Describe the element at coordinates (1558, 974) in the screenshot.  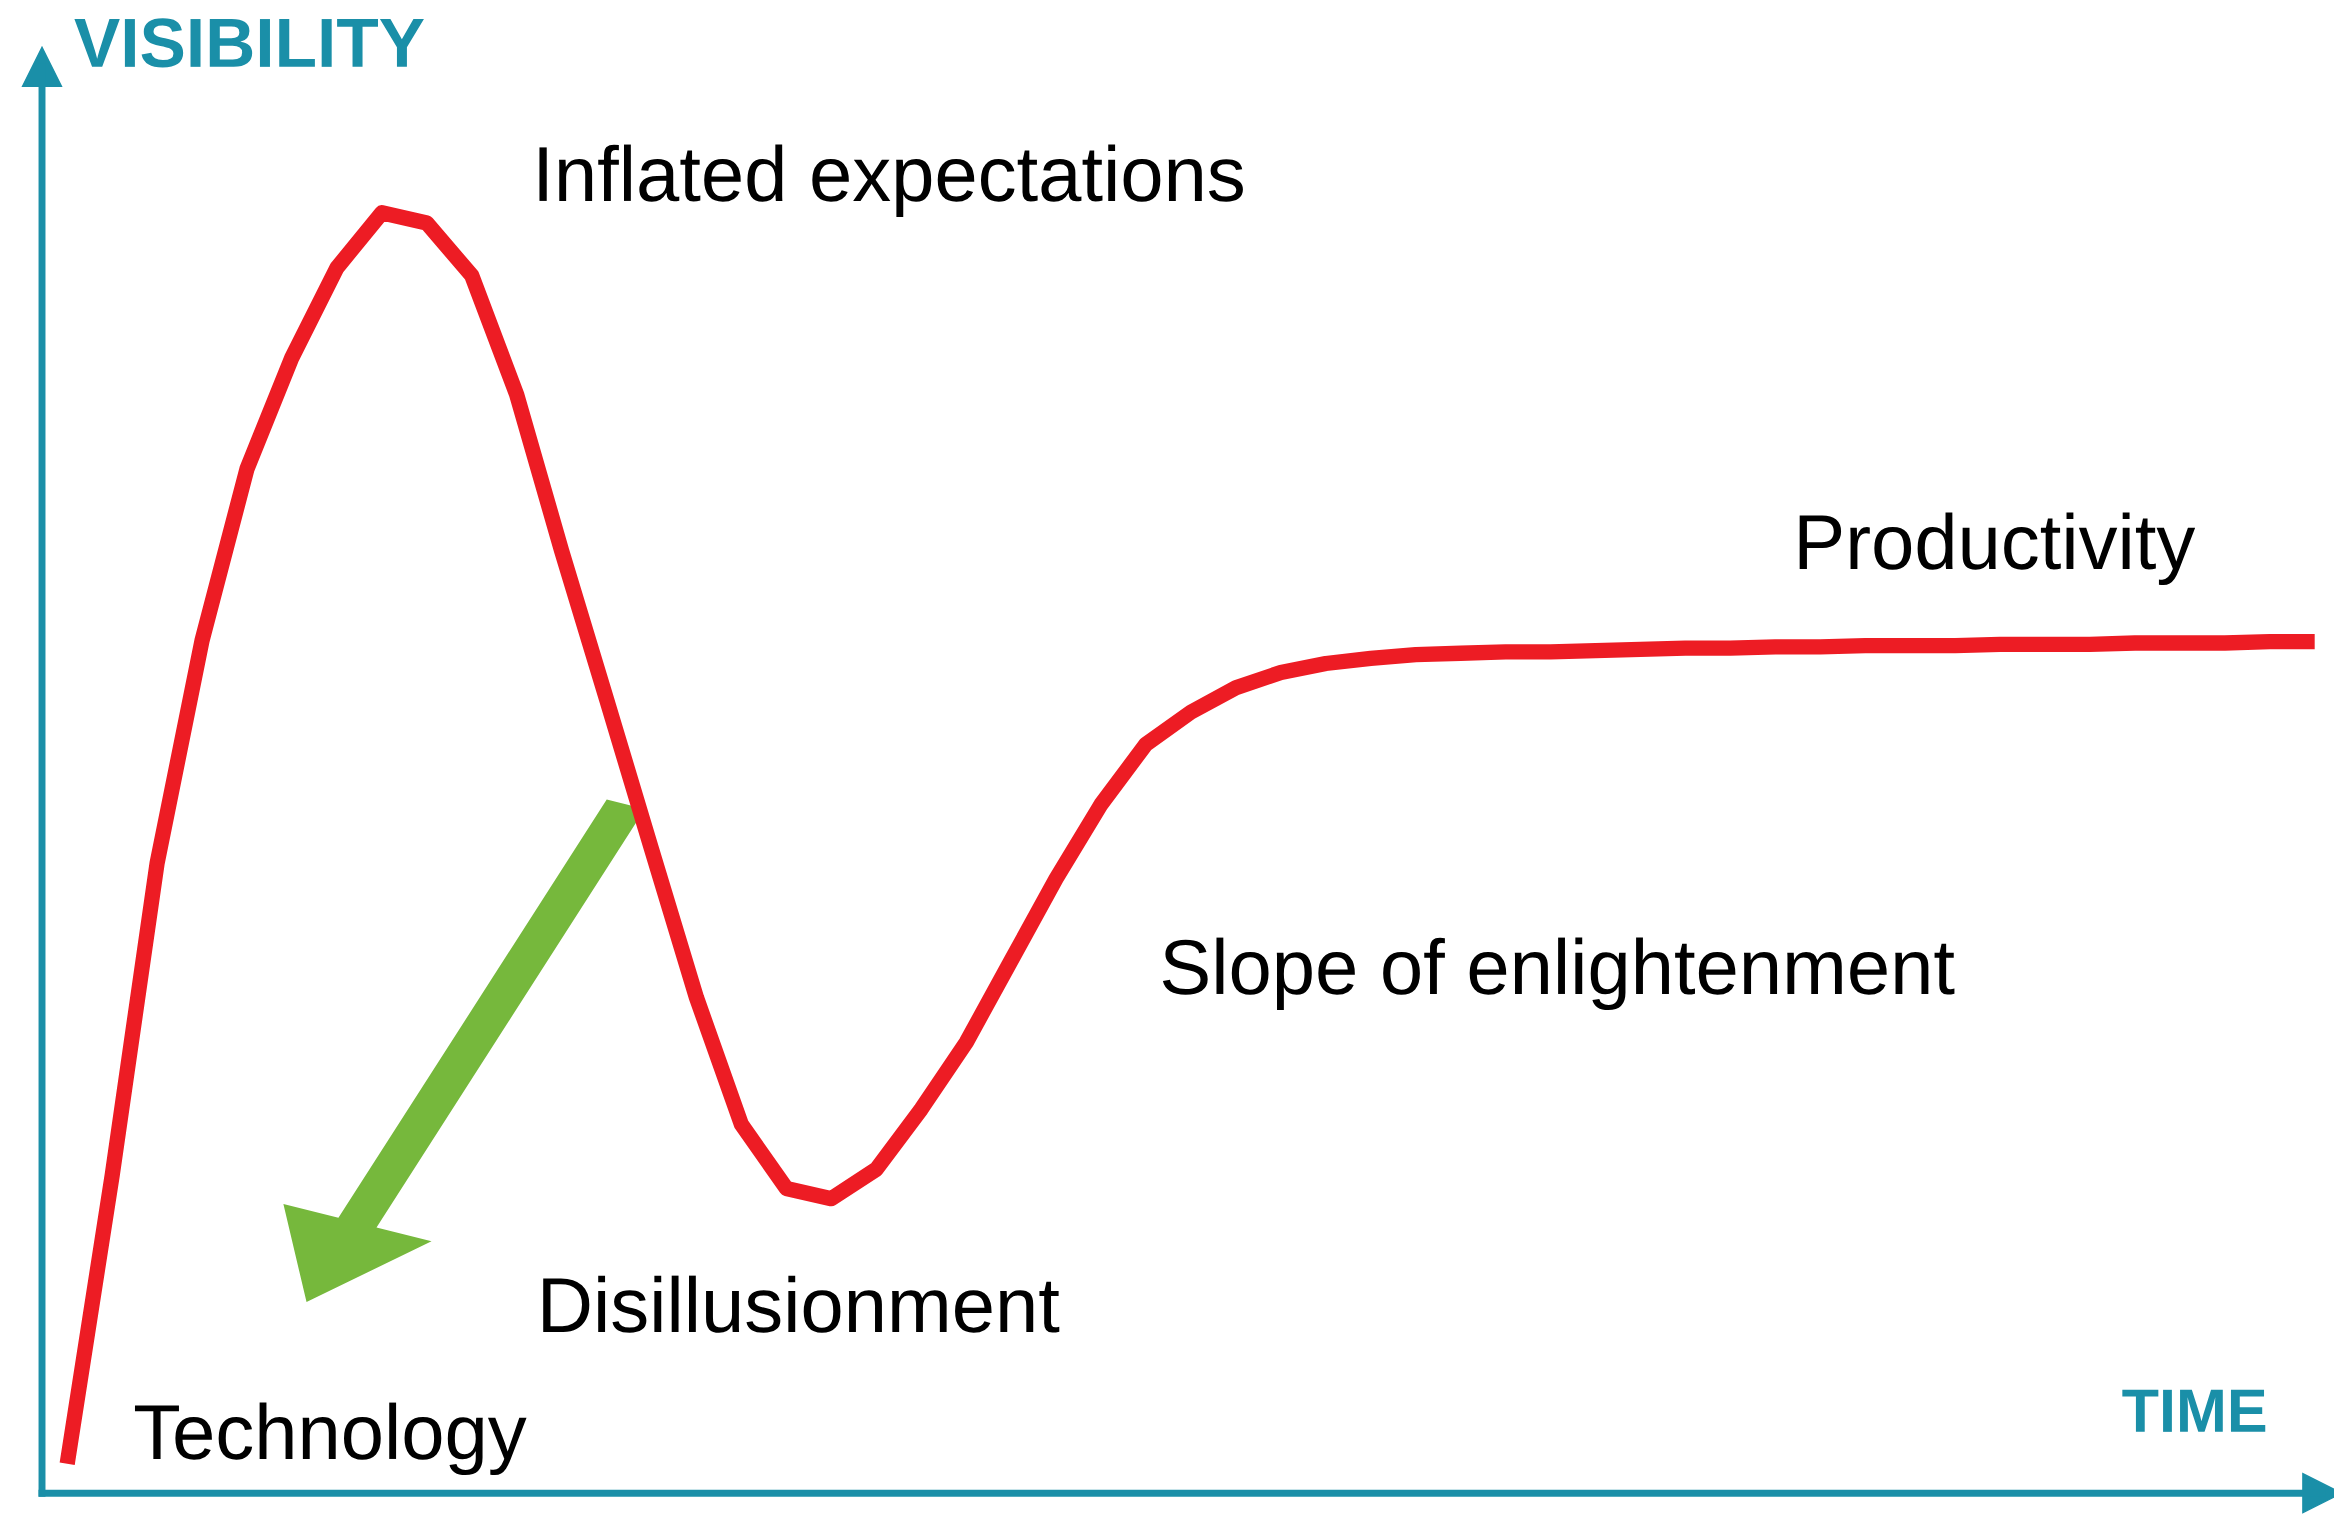
I see `annotation: Slope of enlightenment` at that location.